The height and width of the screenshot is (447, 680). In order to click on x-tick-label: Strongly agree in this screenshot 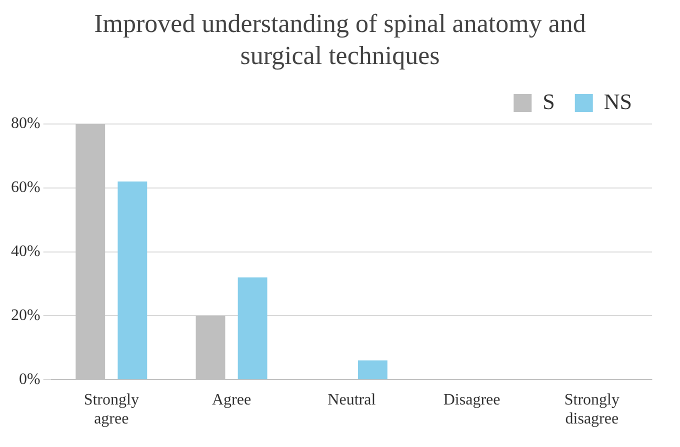, I will do `click(111, 409)`.